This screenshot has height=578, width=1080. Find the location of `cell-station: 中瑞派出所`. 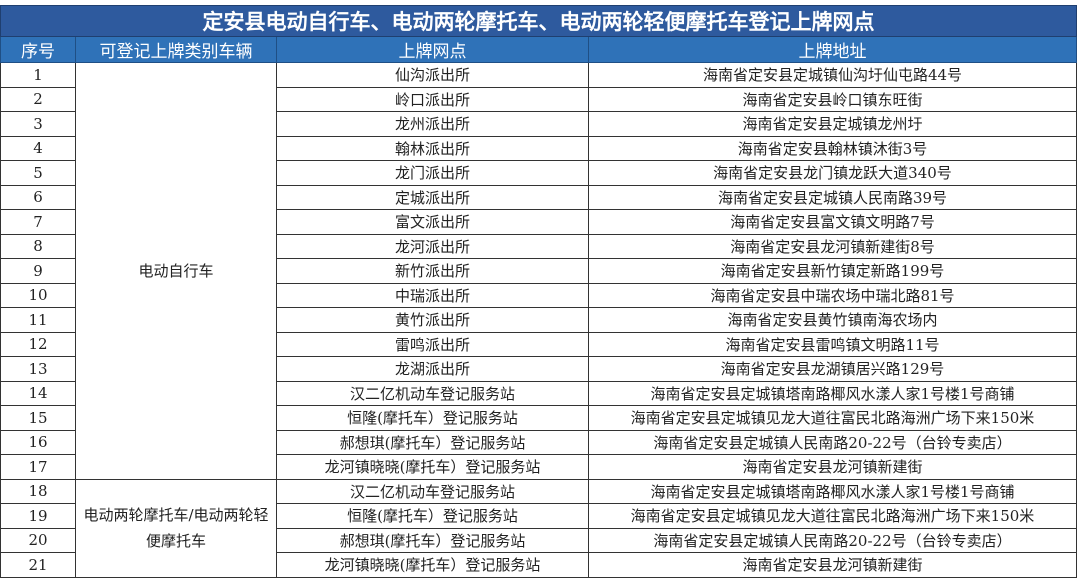

cell-station: 中瑞派出所 is located at coordinates (432, 295).